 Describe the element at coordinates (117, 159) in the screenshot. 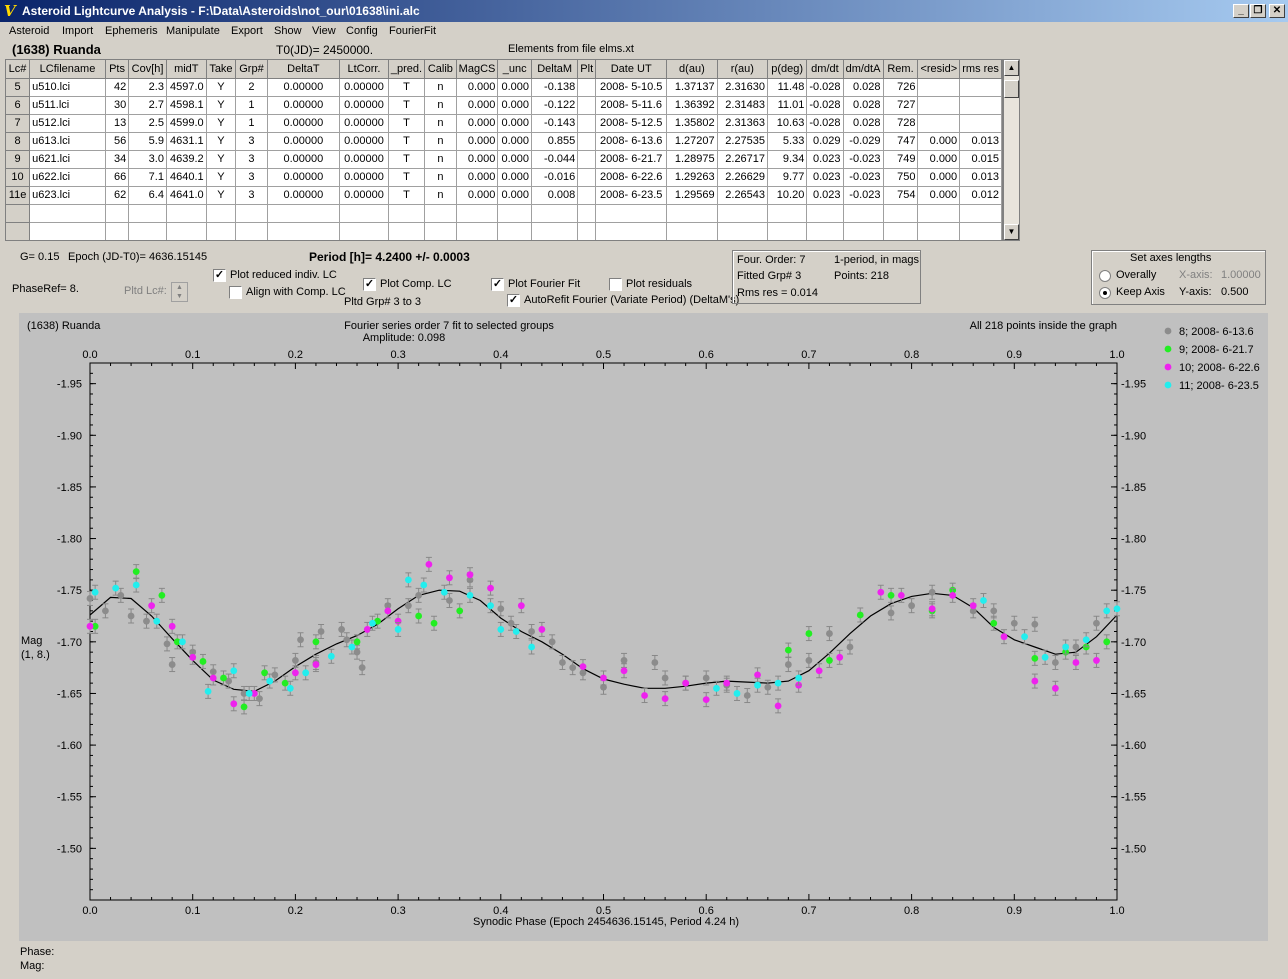

I see `table-cell: 34` at that location.